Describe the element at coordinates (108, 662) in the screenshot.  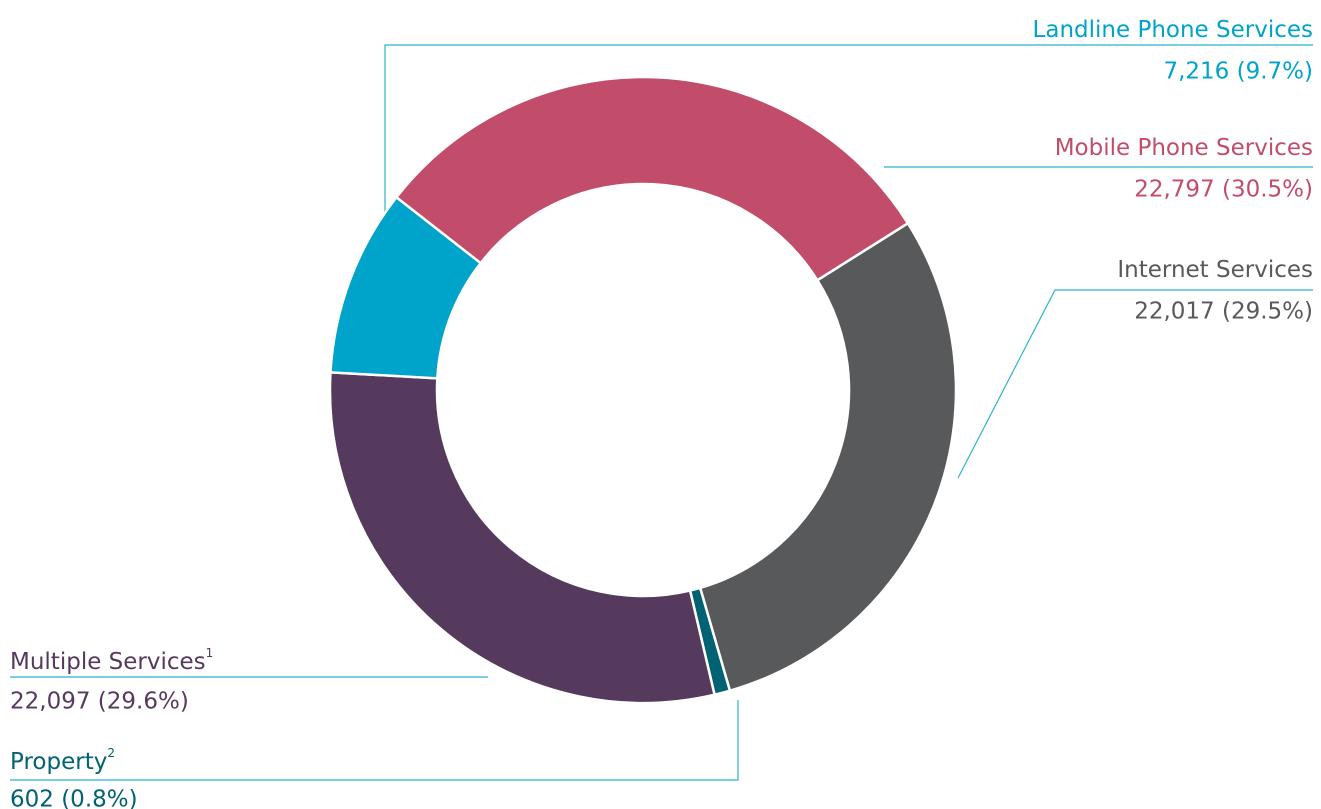
I see `category-name: Multiple Services` at that location.